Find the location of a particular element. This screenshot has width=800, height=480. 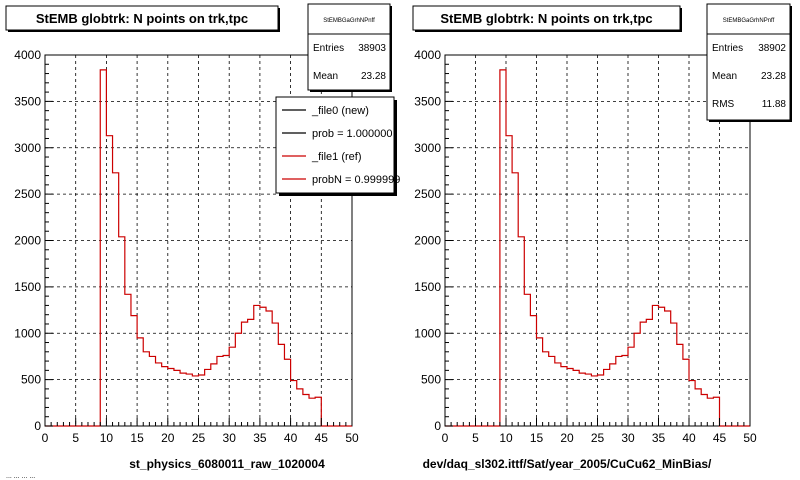

stats-label: RMS is located at coordinates (723, 104).